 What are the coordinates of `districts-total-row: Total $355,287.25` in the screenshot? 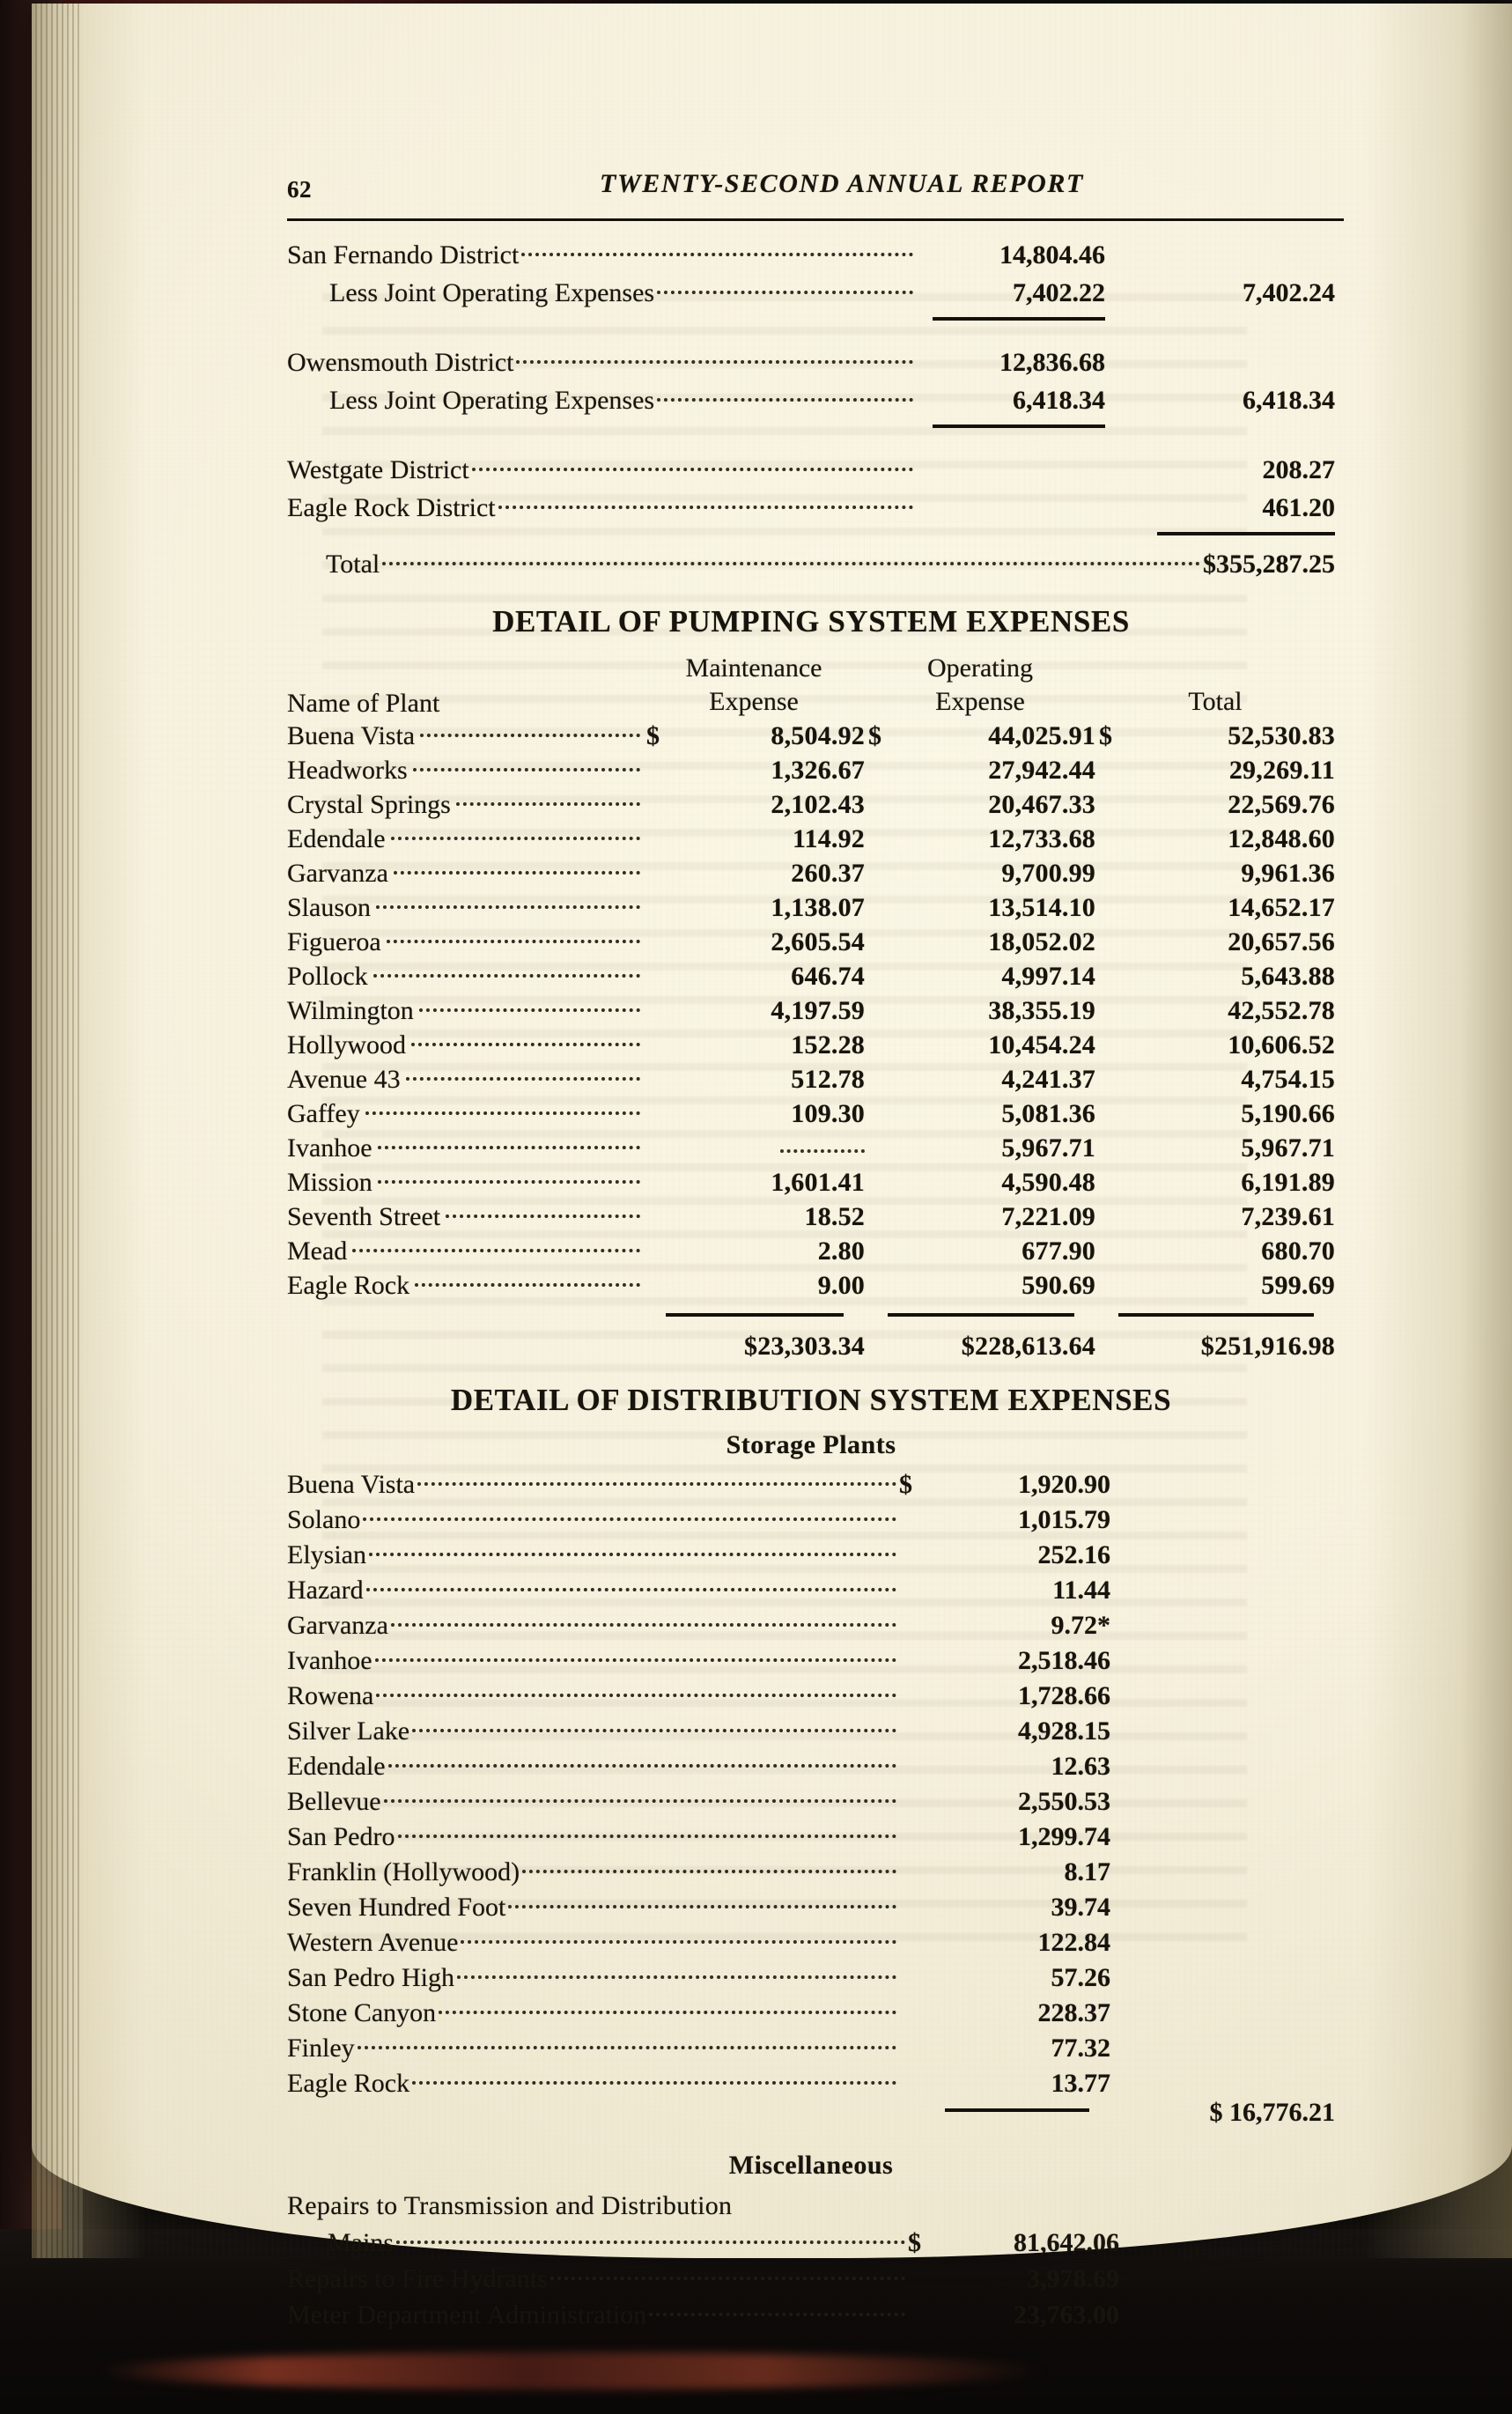 It's located at (811, 564).